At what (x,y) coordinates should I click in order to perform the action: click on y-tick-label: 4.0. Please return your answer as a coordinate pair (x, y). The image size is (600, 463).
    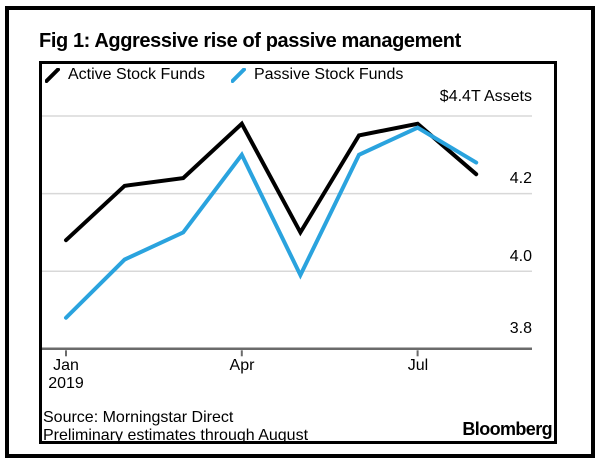
    Looking at the image, I should click on (520, 256).